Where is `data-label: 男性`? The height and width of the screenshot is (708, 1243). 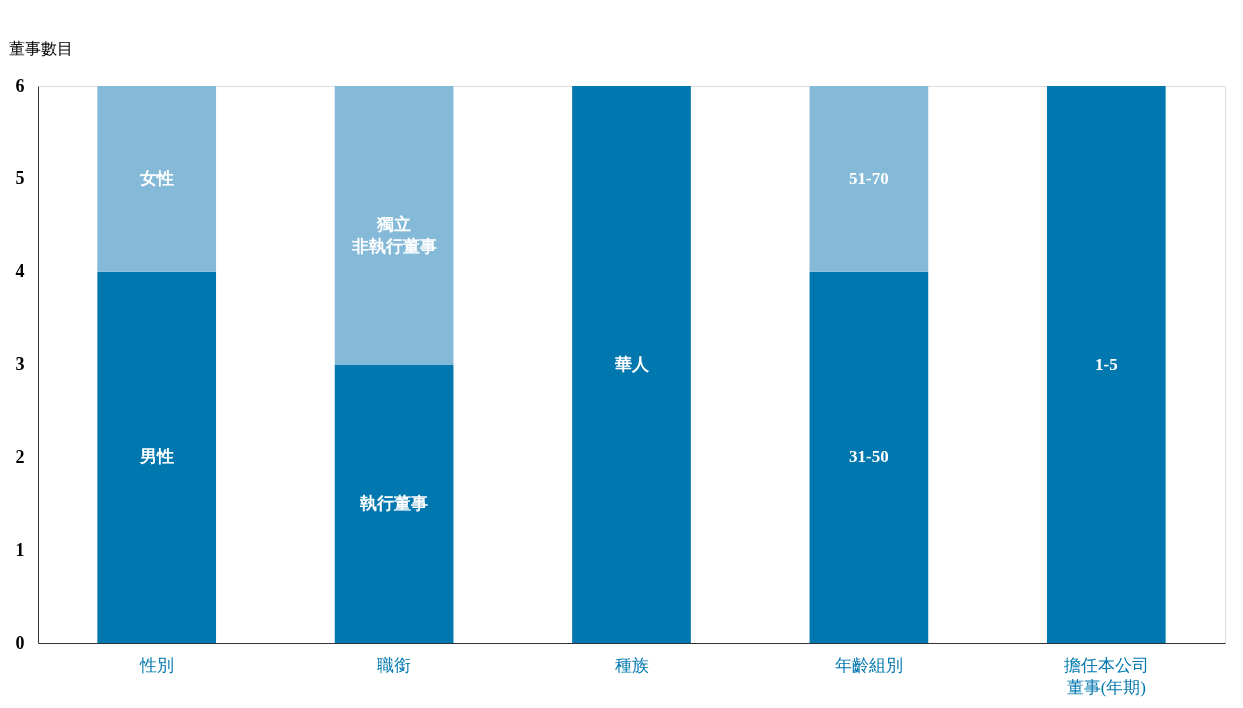
data-label: 男性 is located at coordinates (156, 457).